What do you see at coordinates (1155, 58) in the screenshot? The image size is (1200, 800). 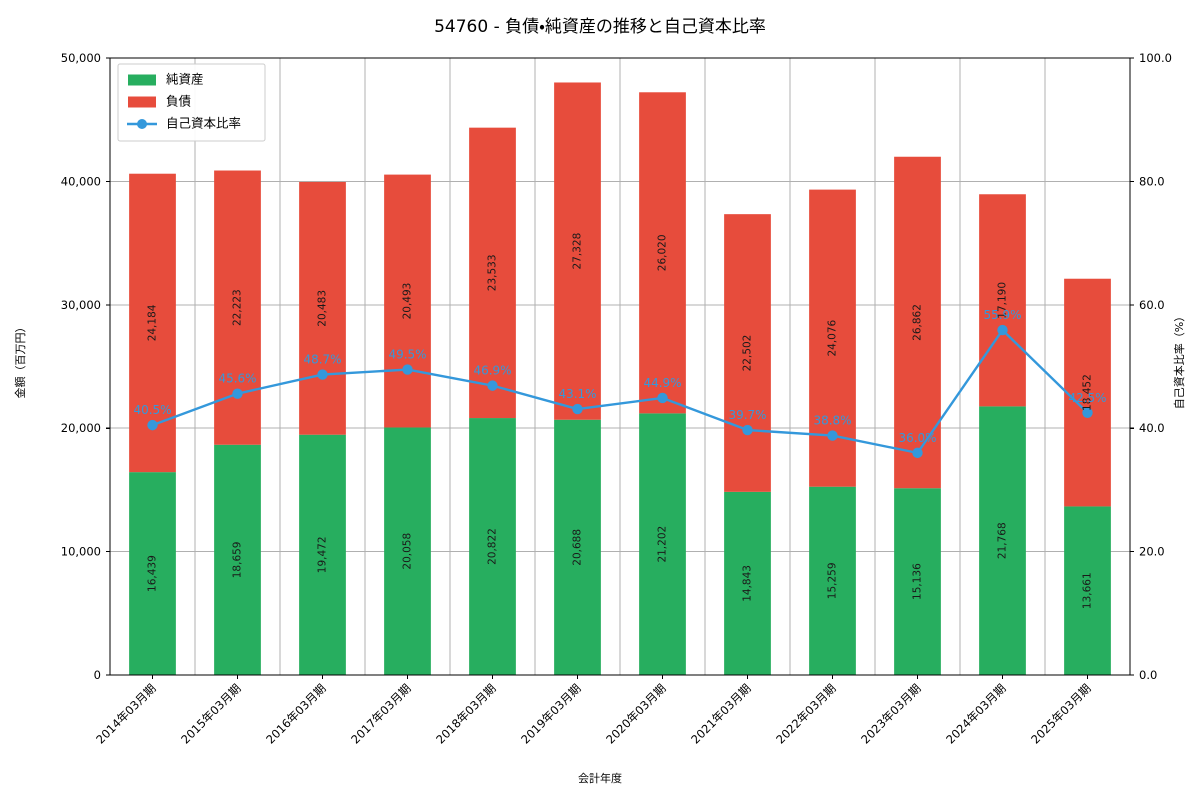 I see `y2-axis-tick-label: 100.0` at bounding box center [1155, 58].